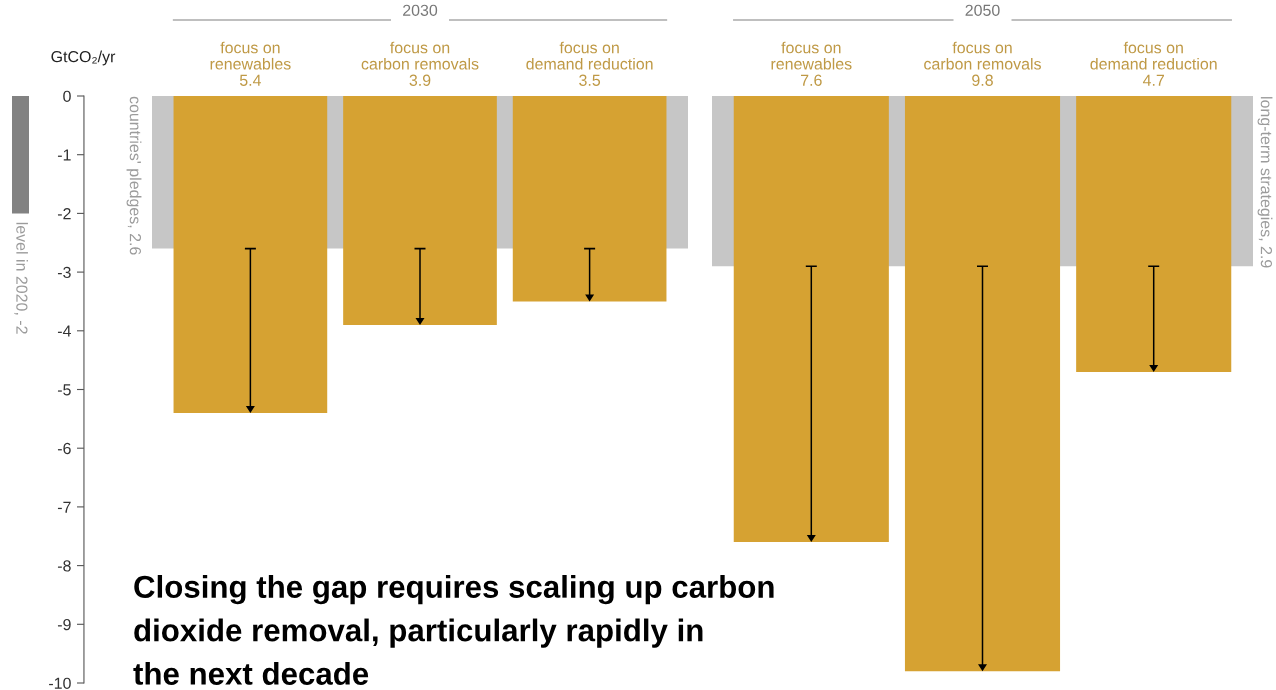 The height and width of the screenshot is (690, 1276). What do you see at coordinates (420, 10) in the screenshot?
I see `chart-title: 2030` at bounding box center [420, 10].